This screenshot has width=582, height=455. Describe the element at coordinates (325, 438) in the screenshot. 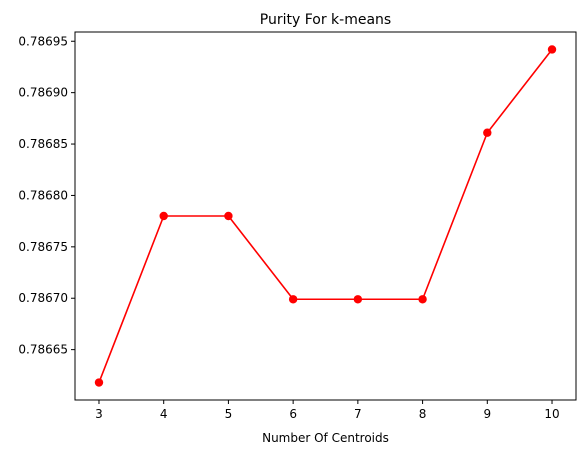

I see `x-axis-label: Number Of Centroids` at that location.